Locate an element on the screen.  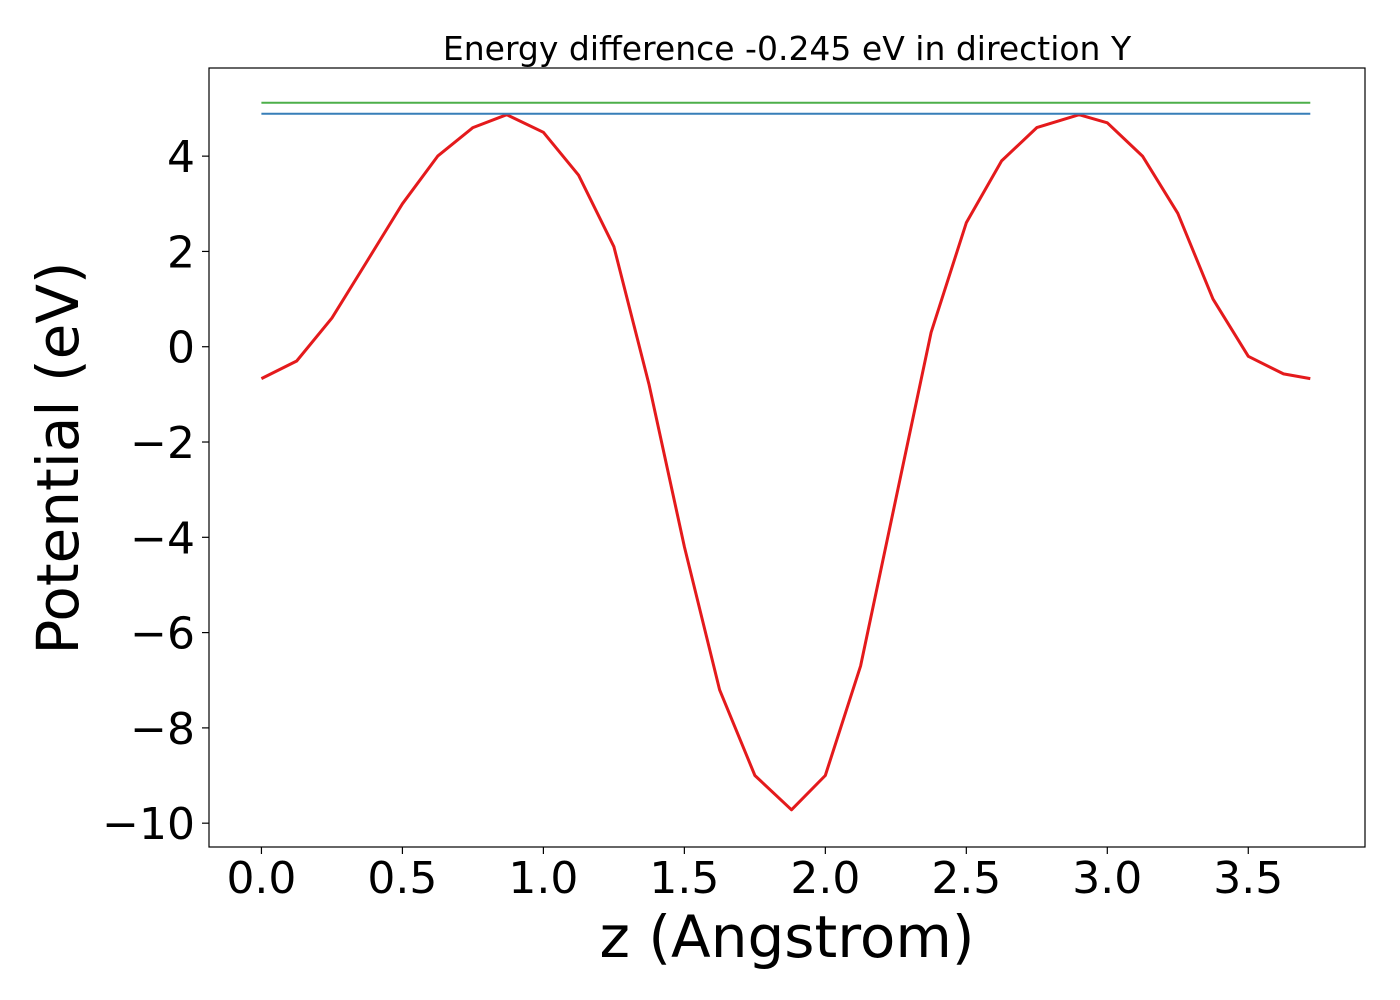
y-tick-label: 2 is located at coordinates (181, 252).